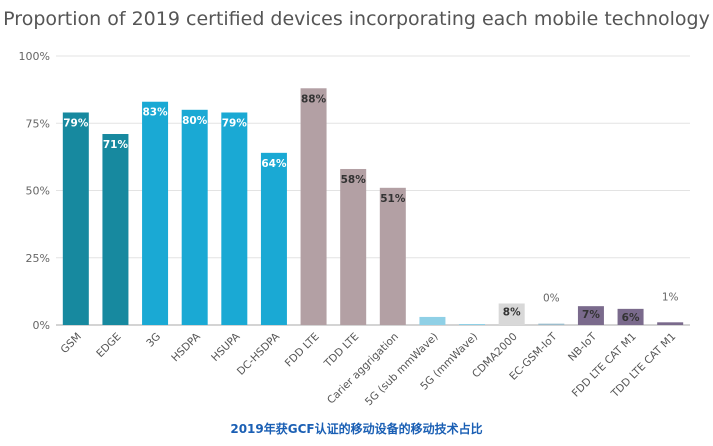 Image resolution: width=713 pixels, height=446 pixels. What do you see at coordinates (354, 180) in the screenshot?
I see `data-label: 58%` at bounding box center [354, 180].